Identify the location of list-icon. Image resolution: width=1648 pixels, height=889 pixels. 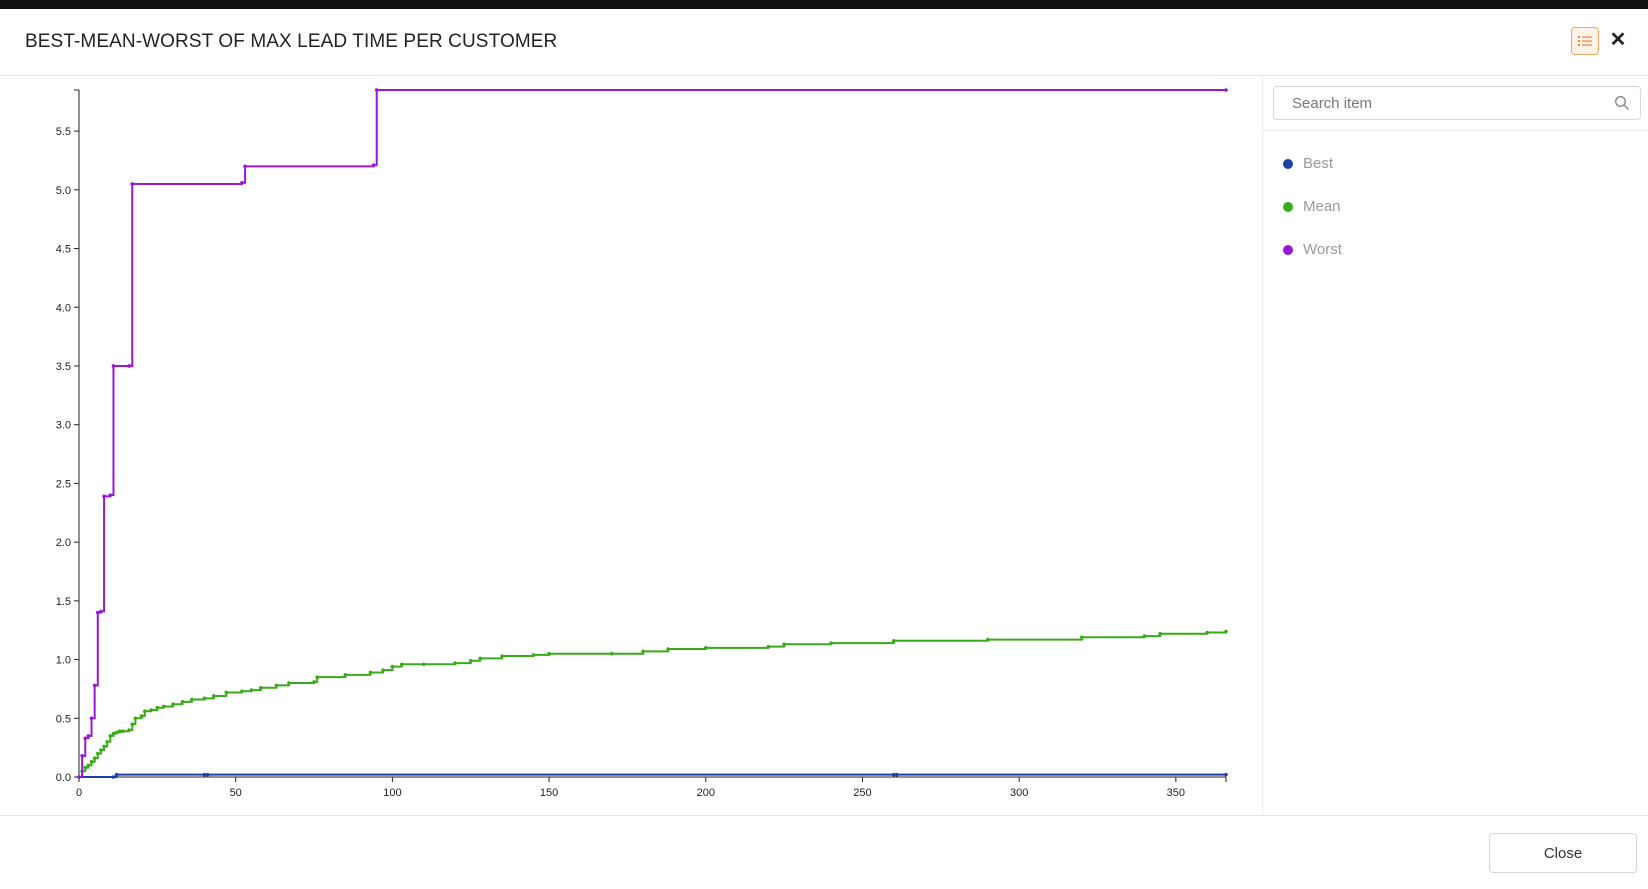
(1585, 41).